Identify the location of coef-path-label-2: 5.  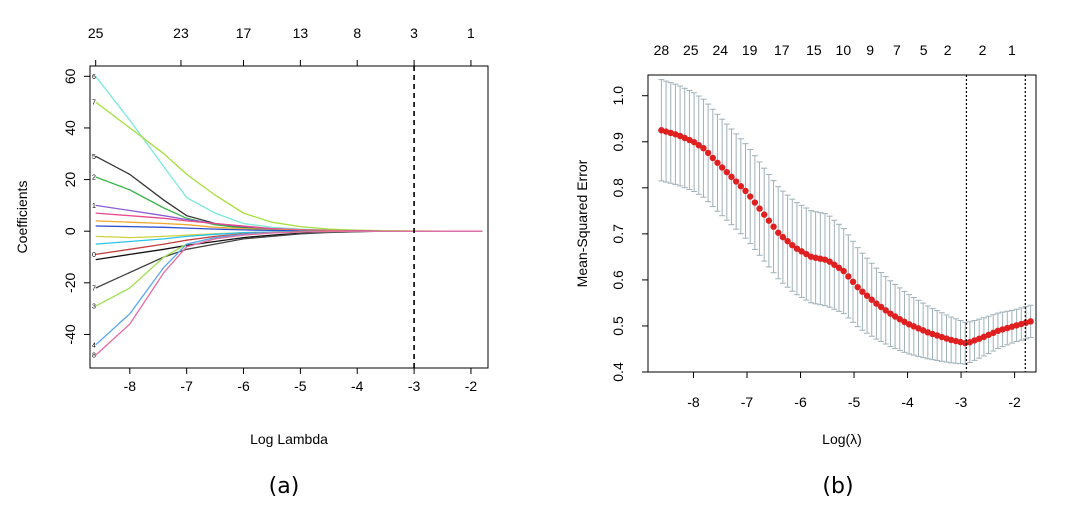
(94, 157).